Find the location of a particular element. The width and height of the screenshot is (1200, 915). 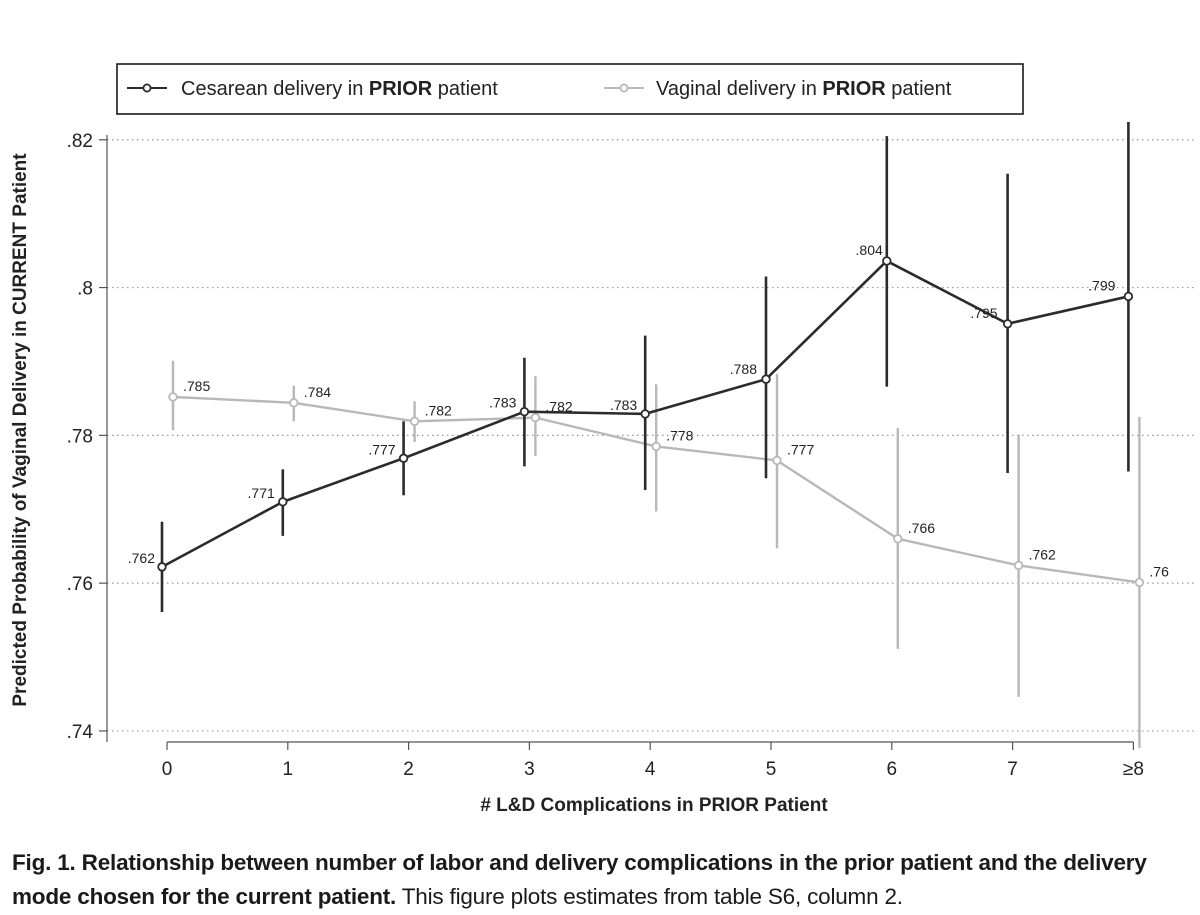

y-tick-label: .76 is located at coordinates (80, 584).